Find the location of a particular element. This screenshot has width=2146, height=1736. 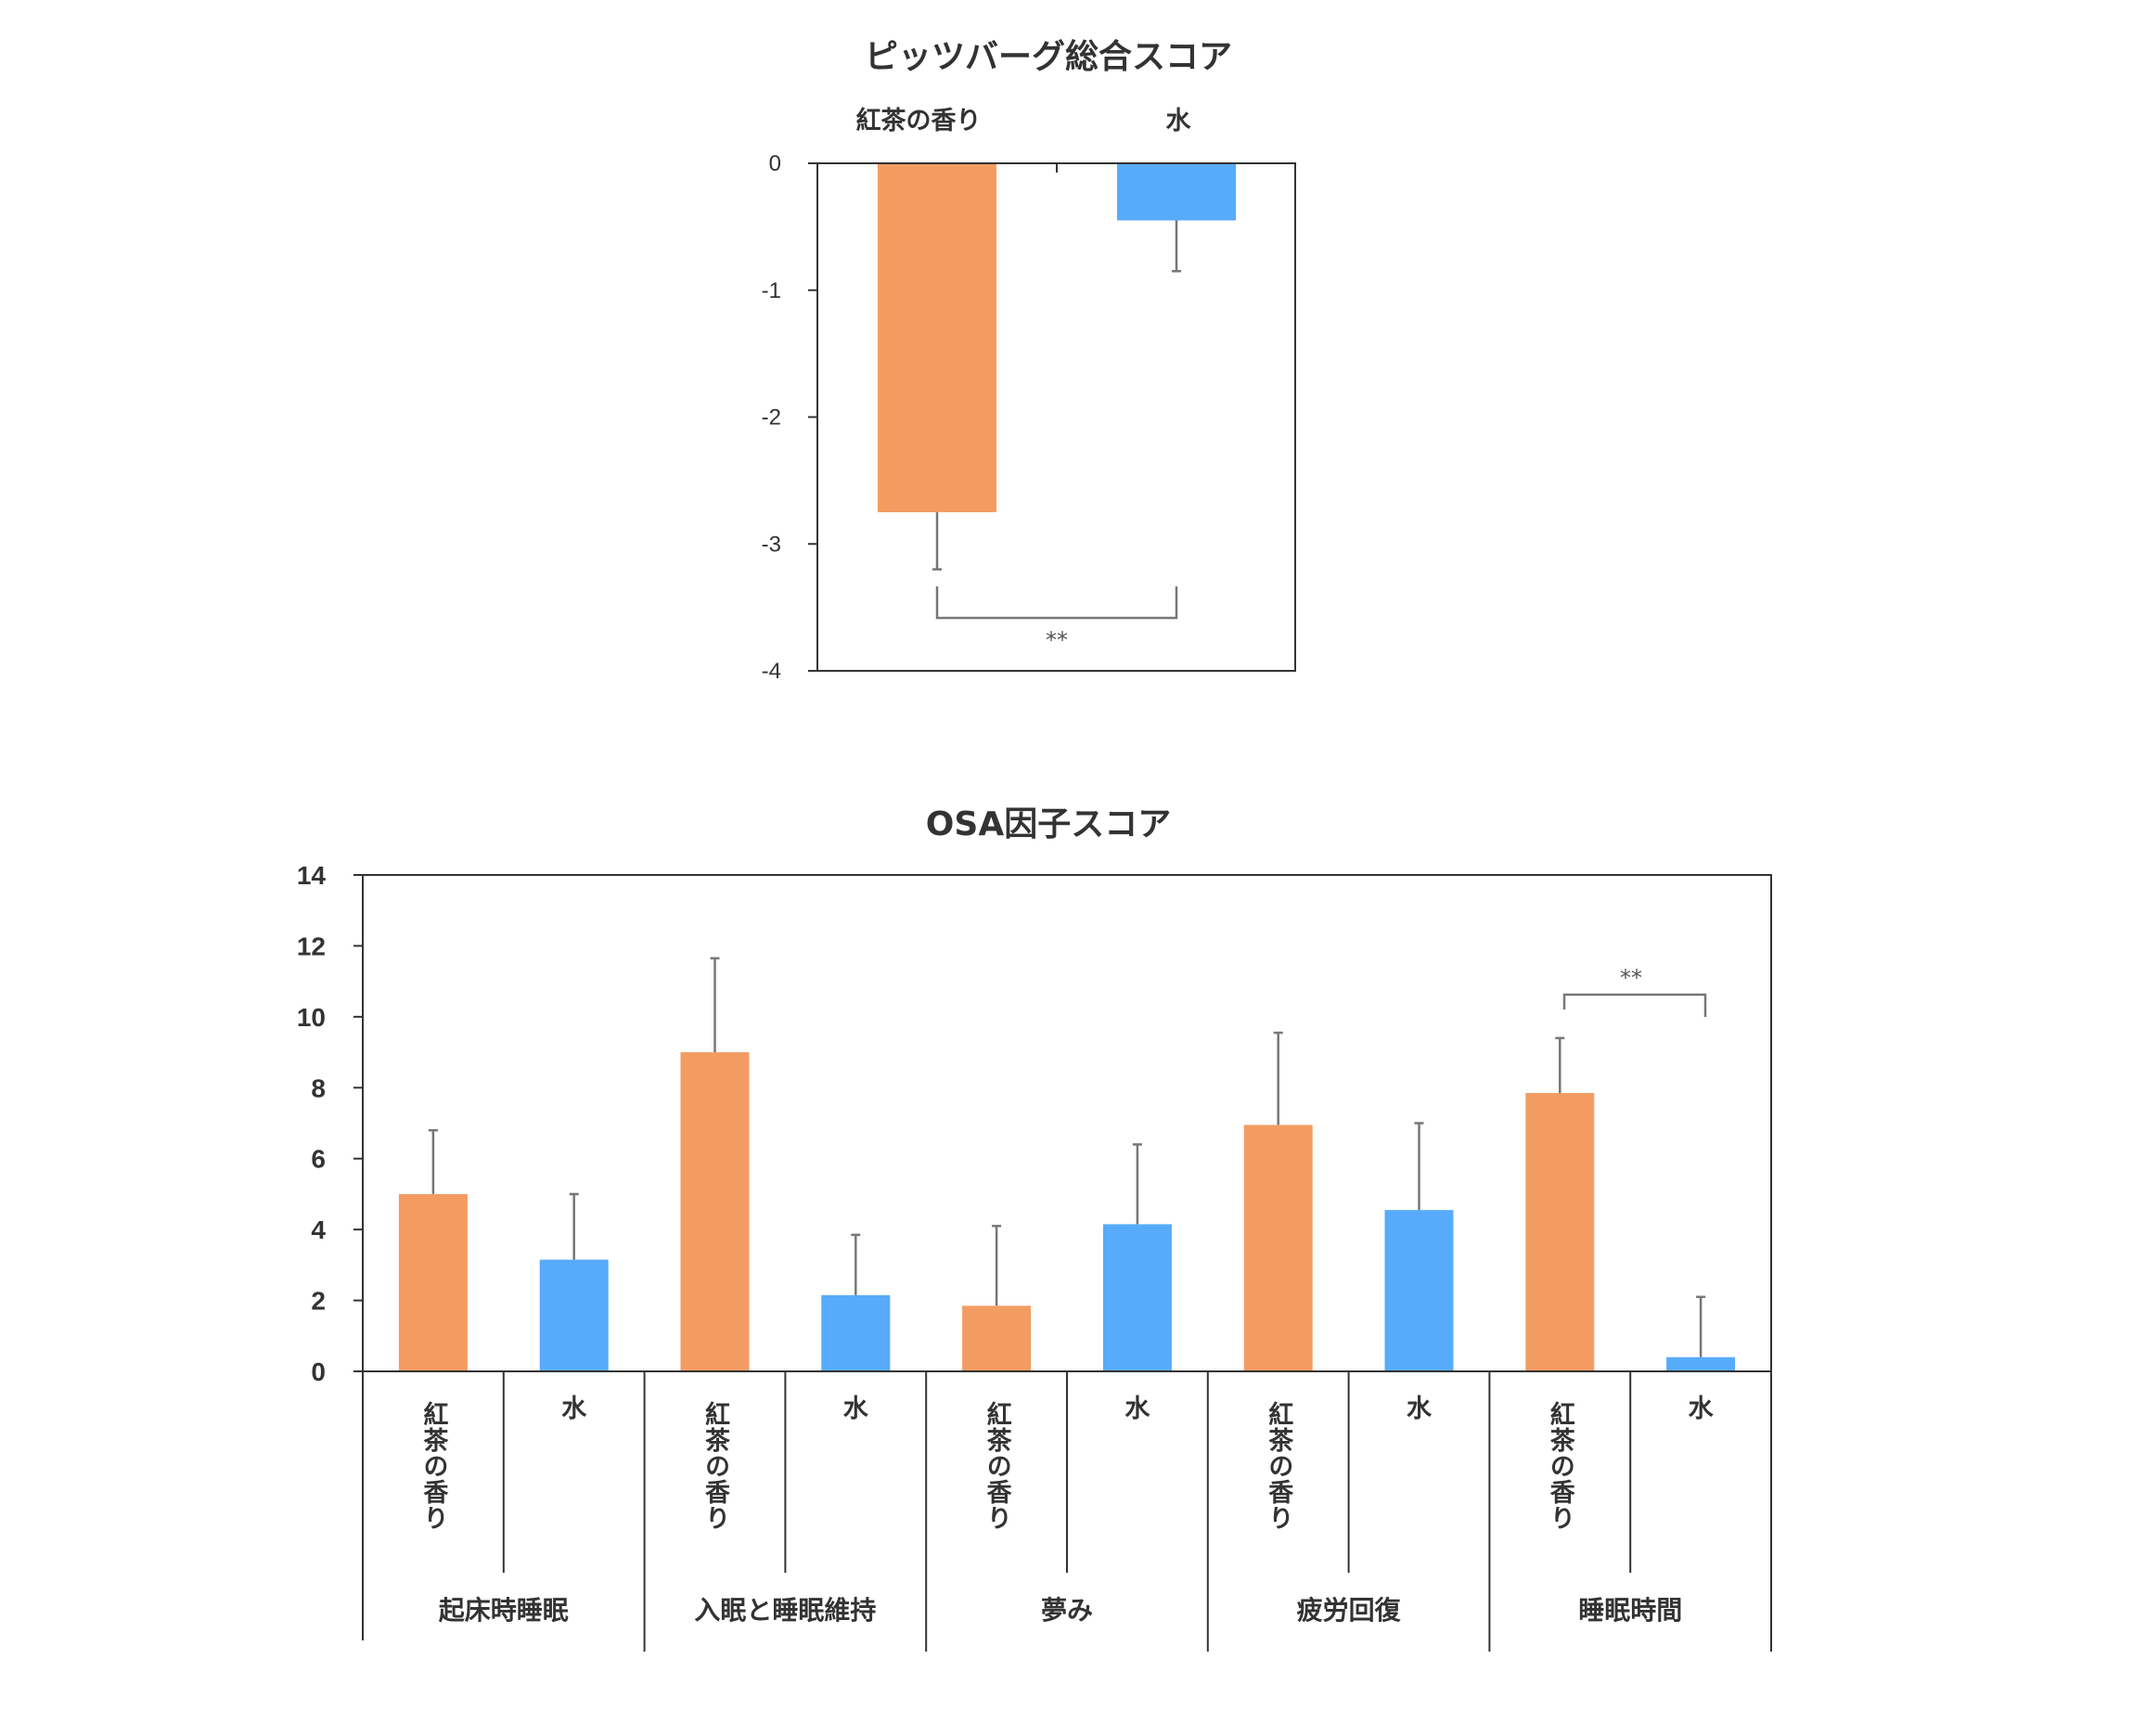

chart2-significance-label: ** is located at coordinates (1631, 978).